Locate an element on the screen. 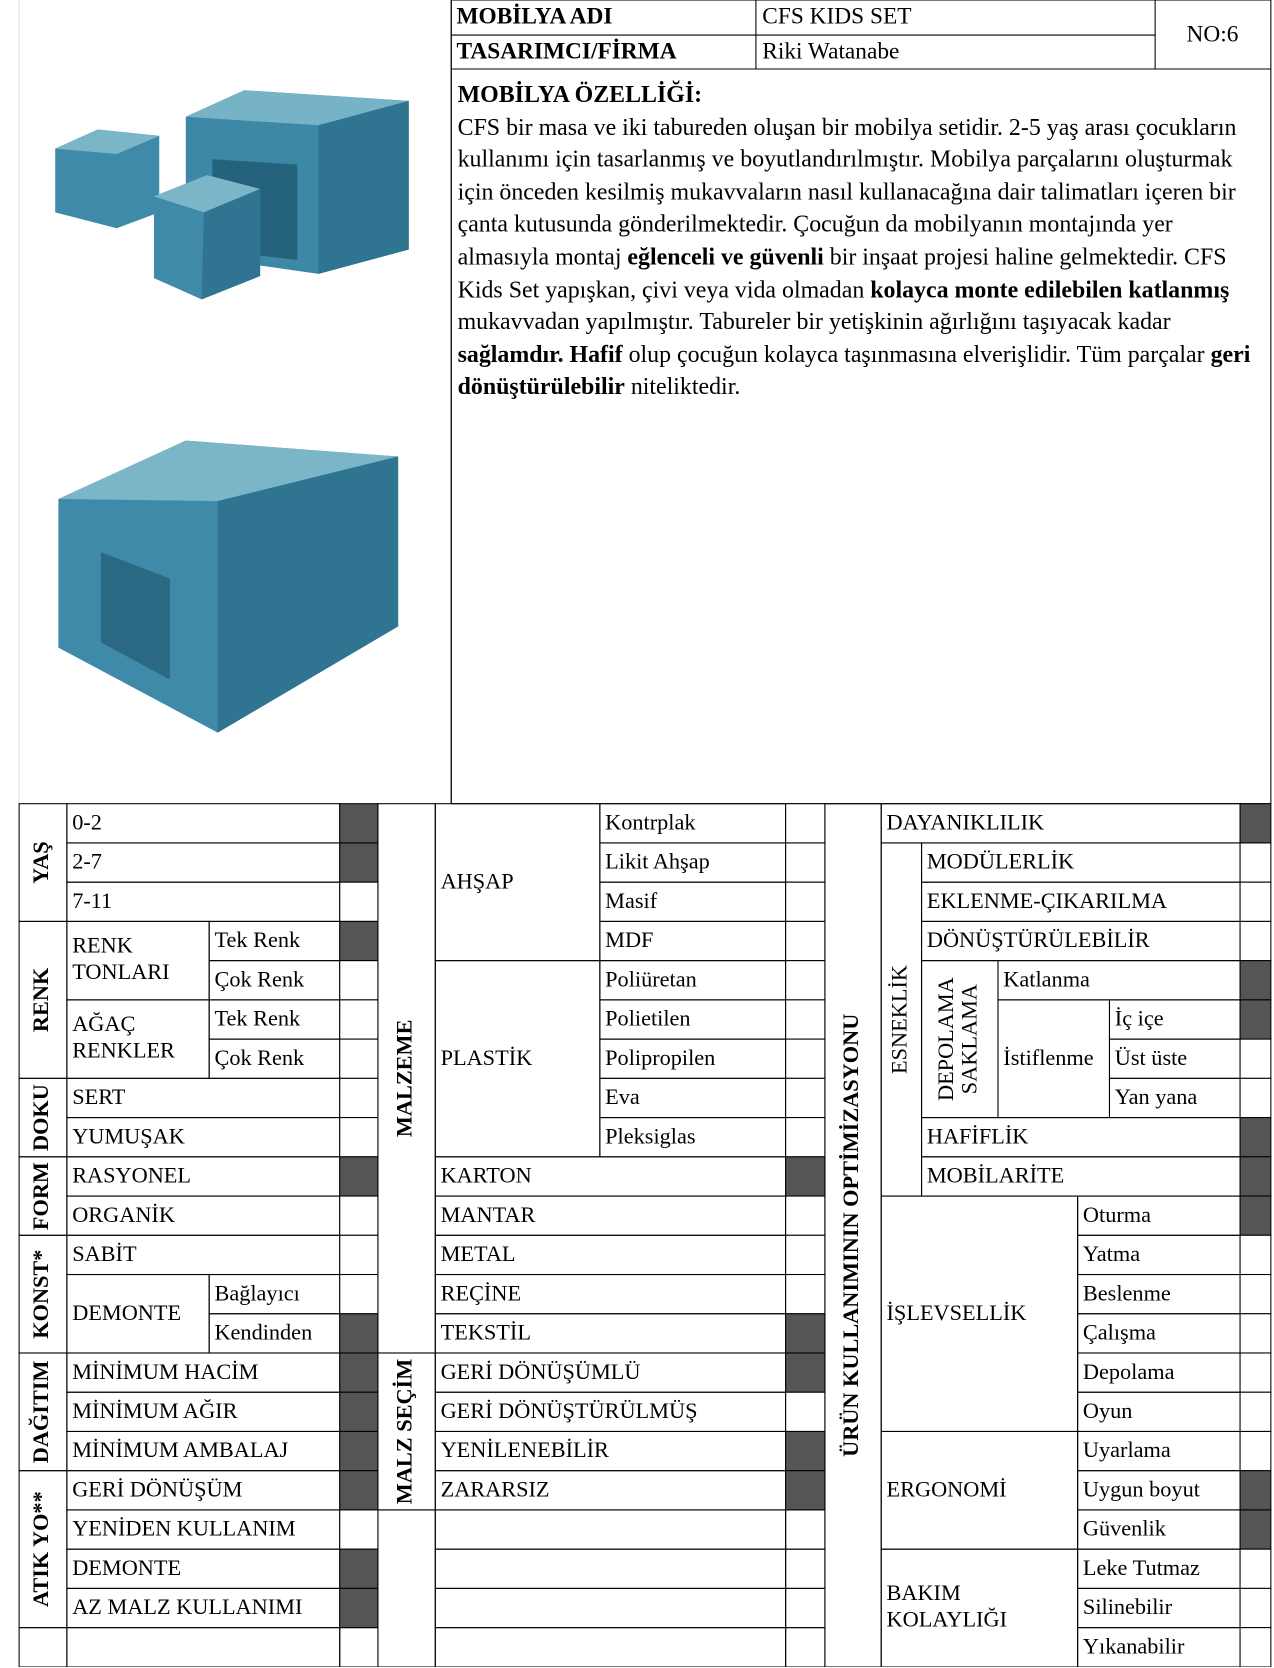  cell-label: DEMONTE is located at coordinates (126, 1567).